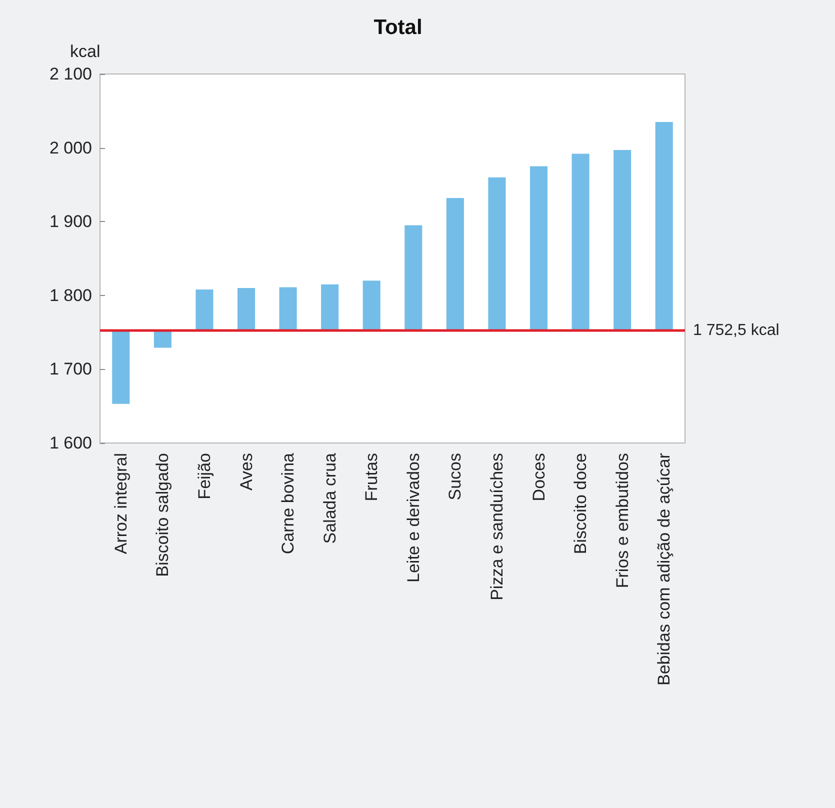  What do you see at coordinates (70, 148) in the screenshot?
I see `y-tick-label: 2 000` at bounding box center [70, 148].